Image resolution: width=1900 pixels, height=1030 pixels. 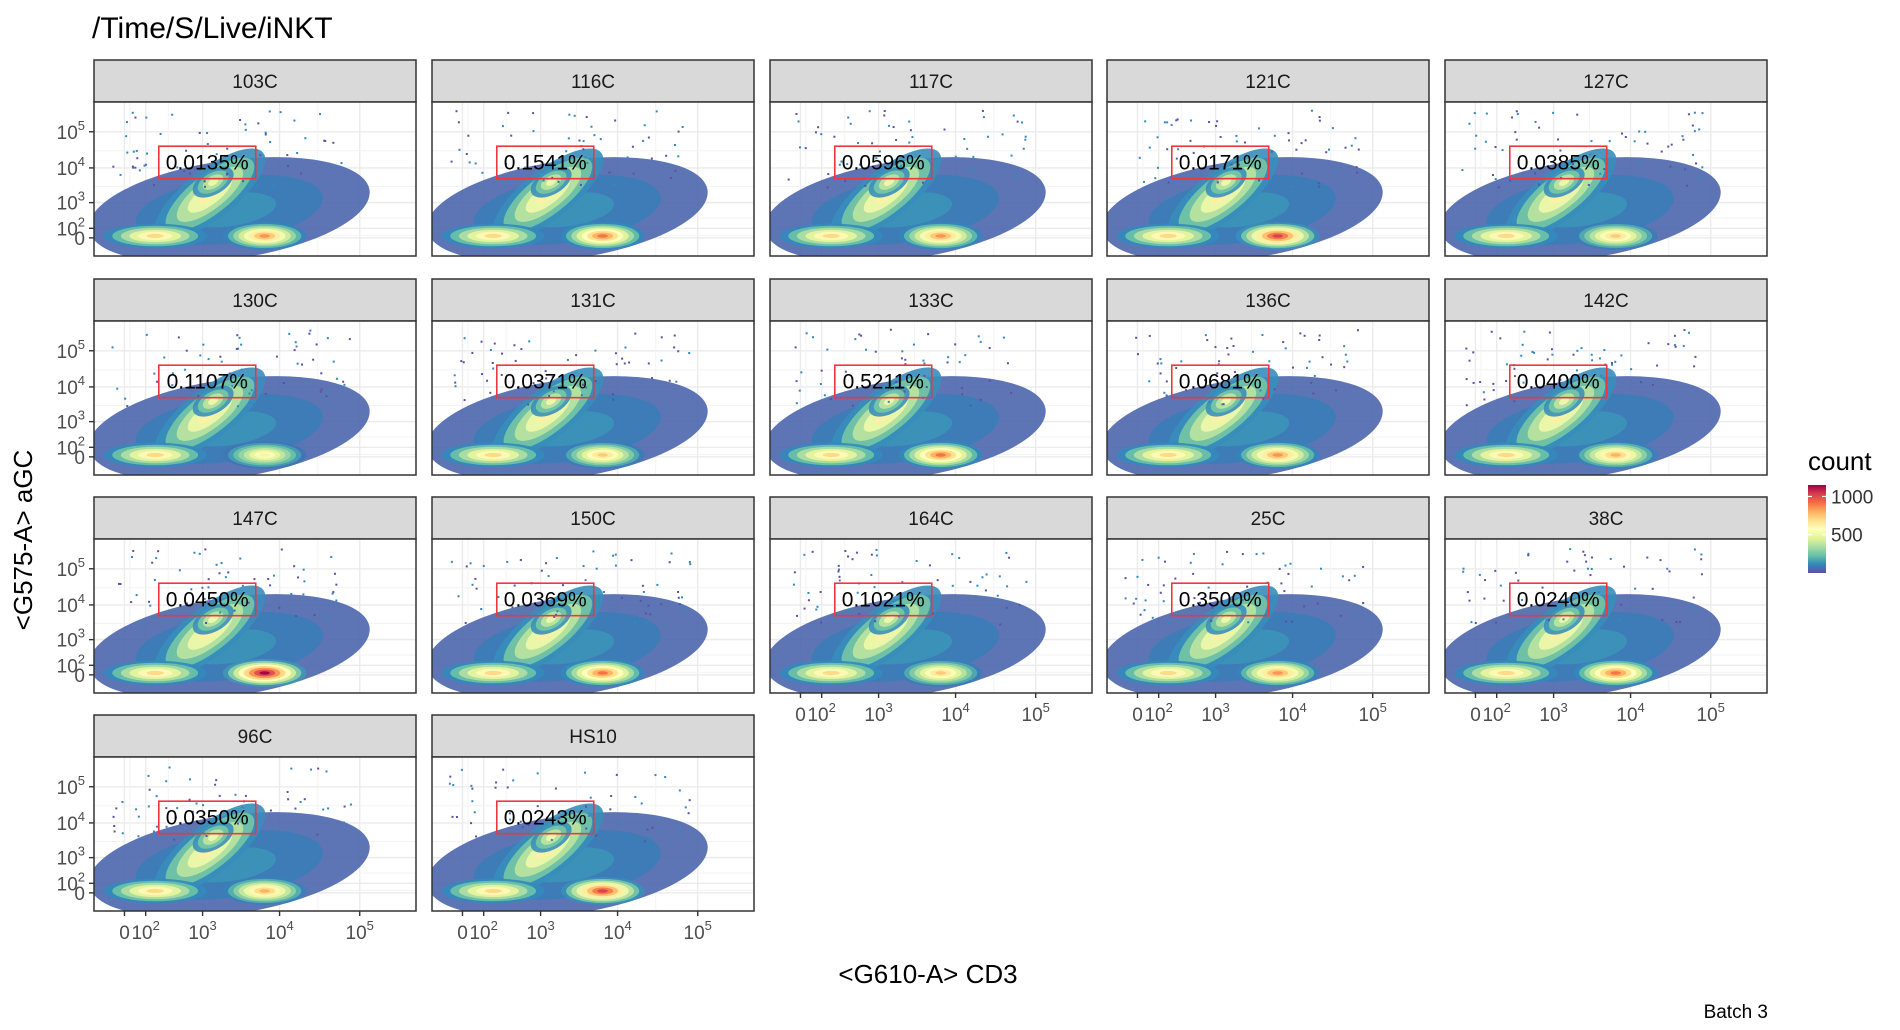 What do you see at coordinates (592, 519) in the screenshot?
I see `facet-label: 150C` at bounding box center [592, 519].